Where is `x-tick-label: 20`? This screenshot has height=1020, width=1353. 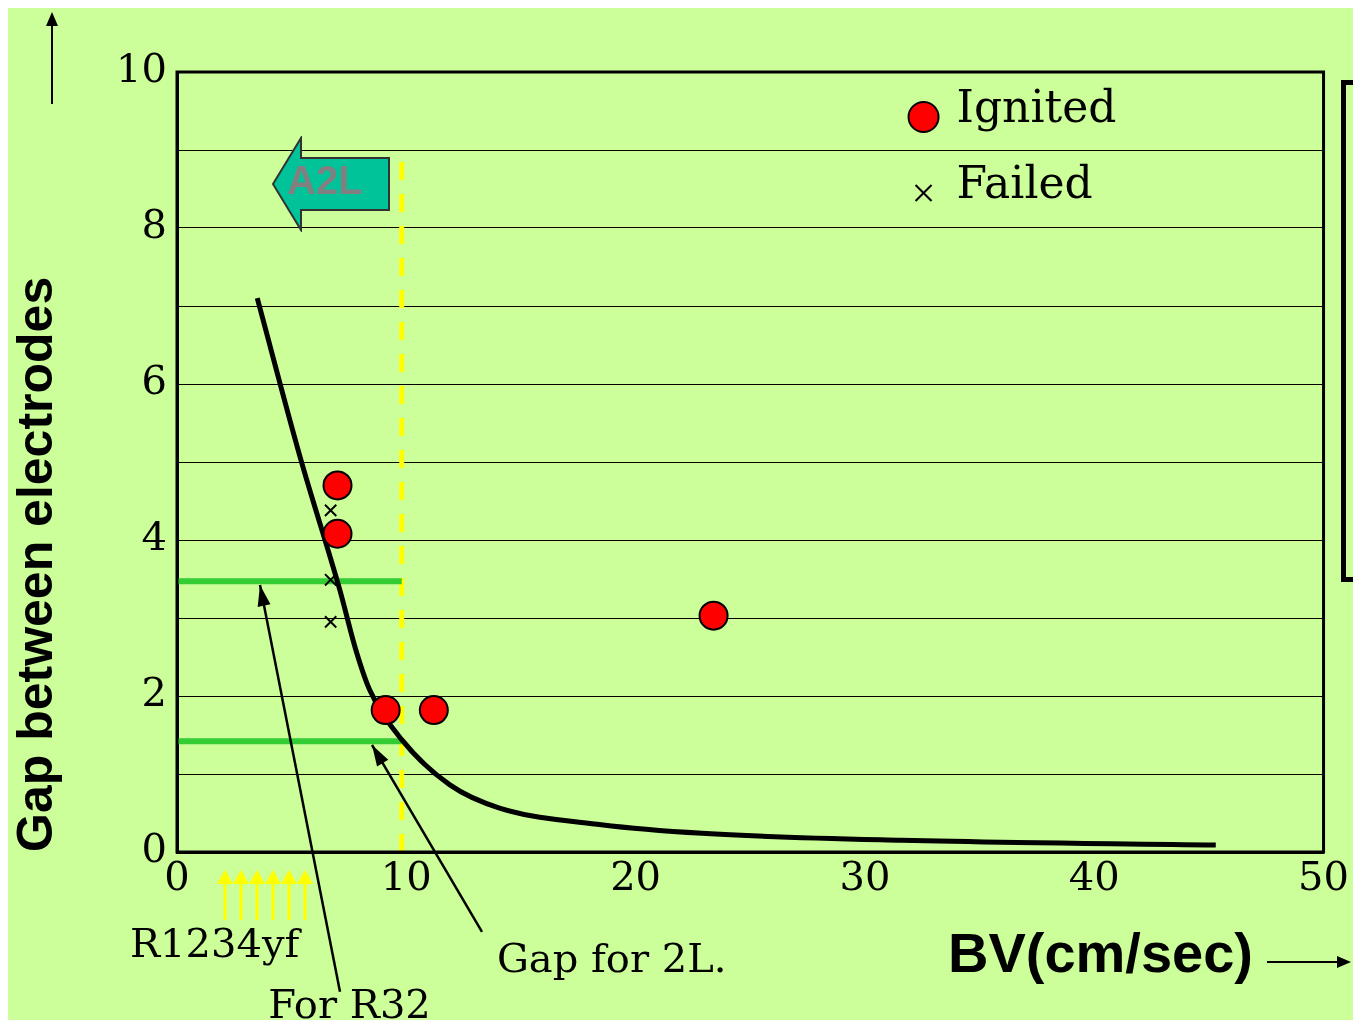 x-tick-label: 20 is located at coordinates (636, 876).